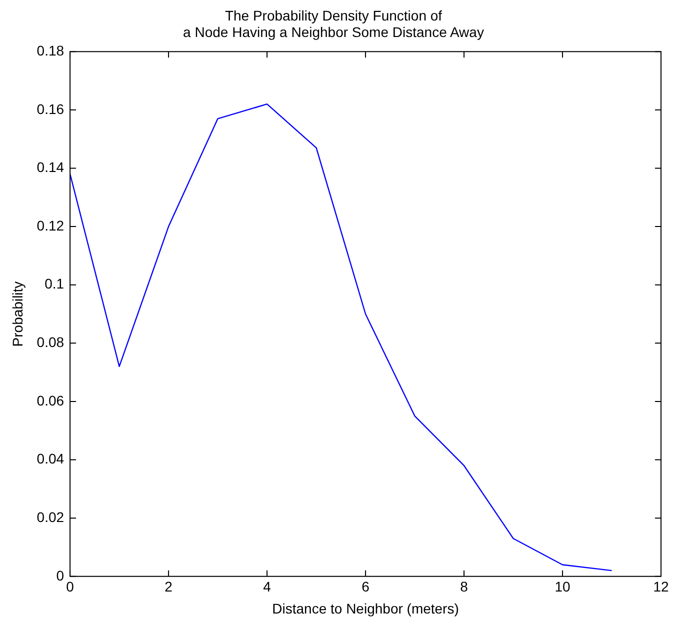 The width and height of the screenshot is (673, 624). What do you see at coordinates (54, 284) in the screenshot?
I see `y-tick-label: 0.1` at bounding box center [54, 284].